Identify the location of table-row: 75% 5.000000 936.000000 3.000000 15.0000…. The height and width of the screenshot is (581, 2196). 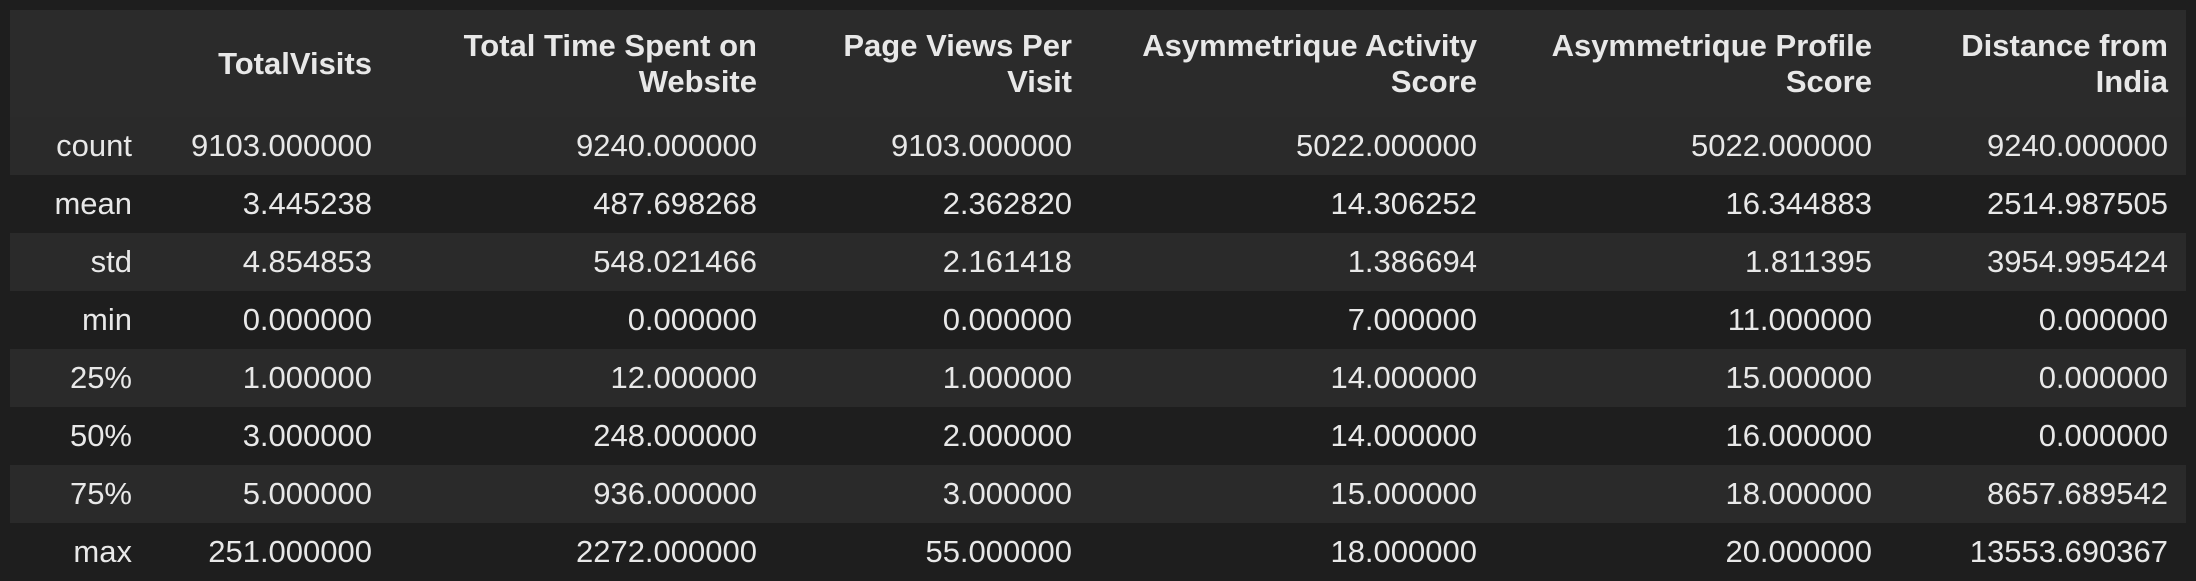
(1098, 494).